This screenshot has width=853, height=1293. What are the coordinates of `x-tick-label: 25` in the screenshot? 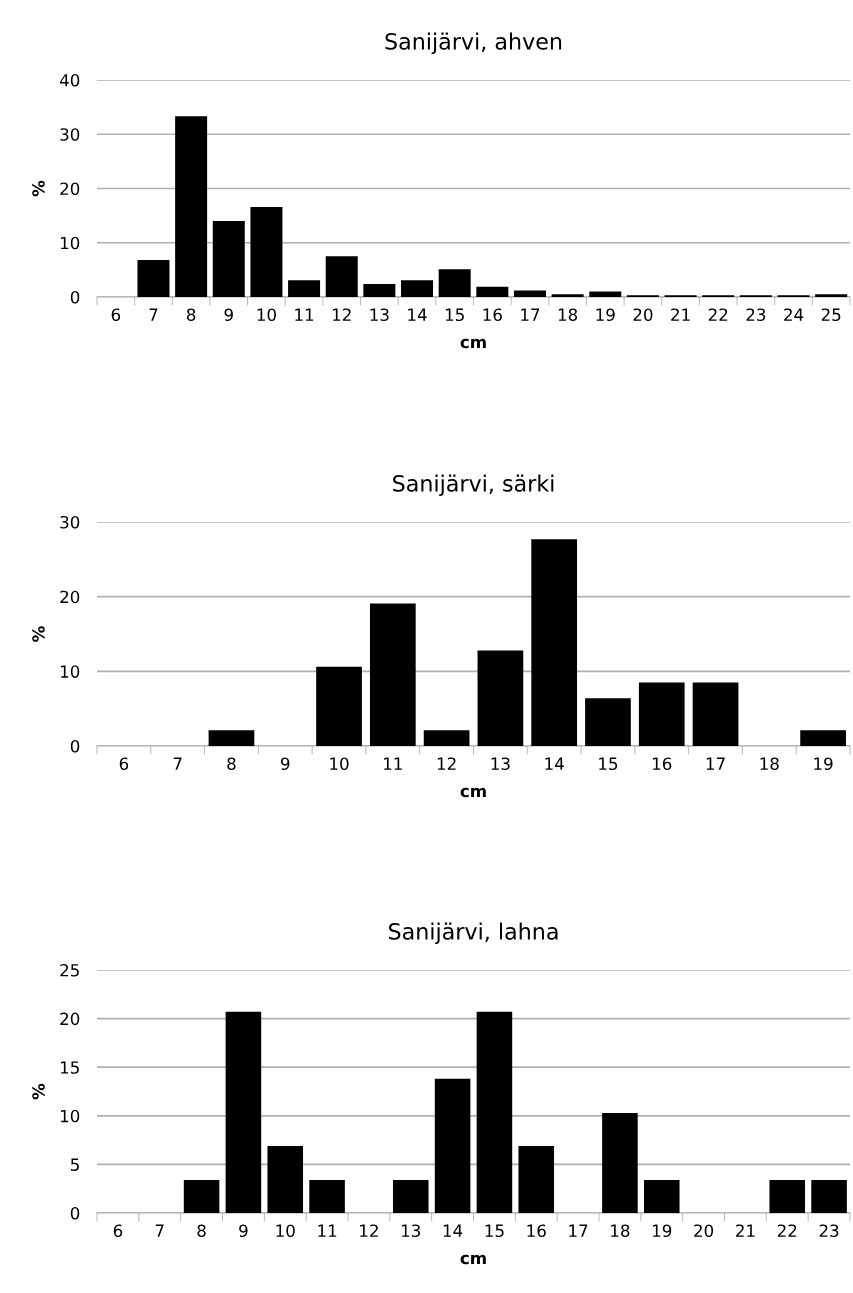 It's located at (831, 315).